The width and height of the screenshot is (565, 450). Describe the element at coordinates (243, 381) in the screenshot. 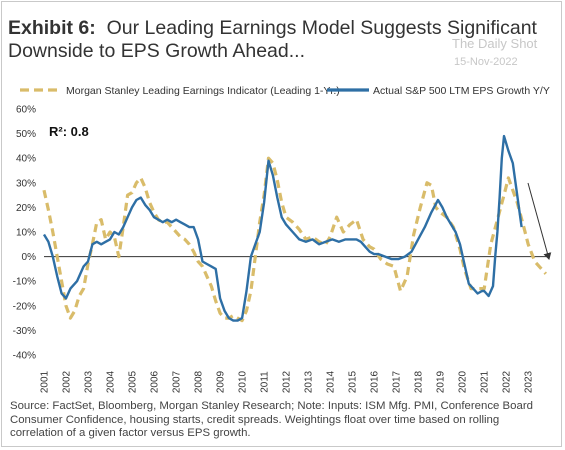

I see `x-tick-label: 2010` at that location.